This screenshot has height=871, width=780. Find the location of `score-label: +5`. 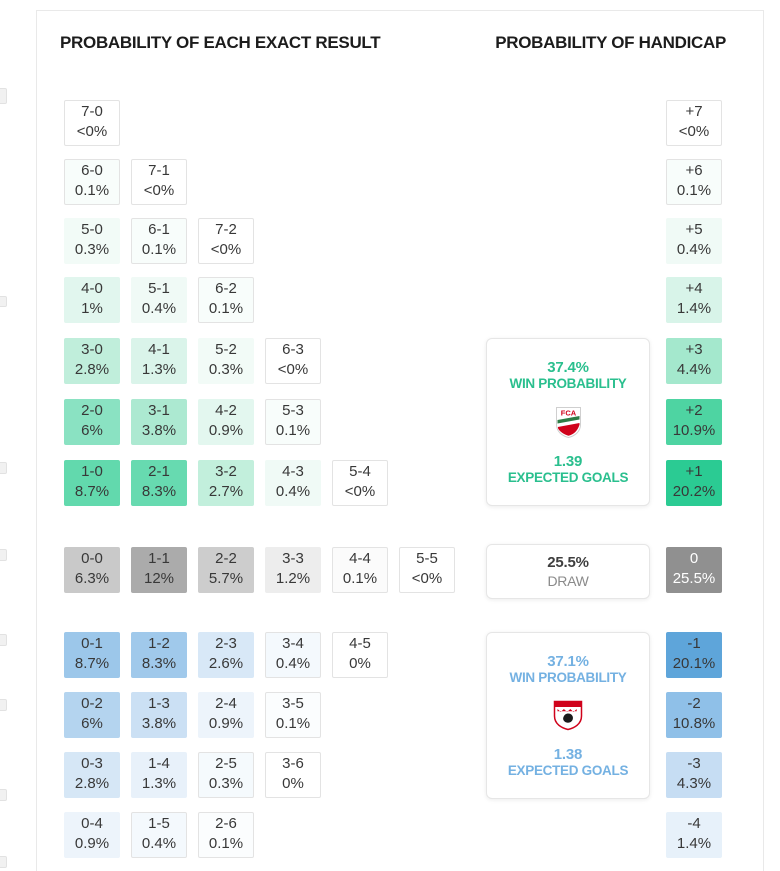

score-label: +5 is located at coordinates (694, 229).